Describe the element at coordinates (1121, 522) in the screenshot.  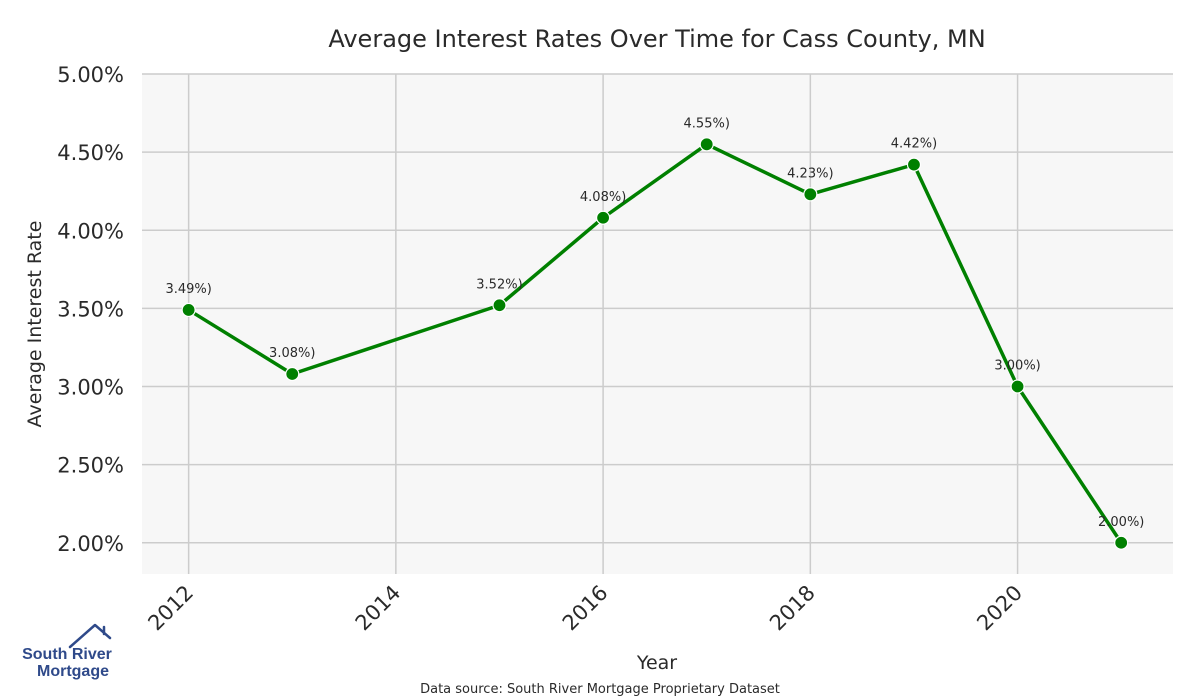
I see `data-label: 2.00%)` at that location.